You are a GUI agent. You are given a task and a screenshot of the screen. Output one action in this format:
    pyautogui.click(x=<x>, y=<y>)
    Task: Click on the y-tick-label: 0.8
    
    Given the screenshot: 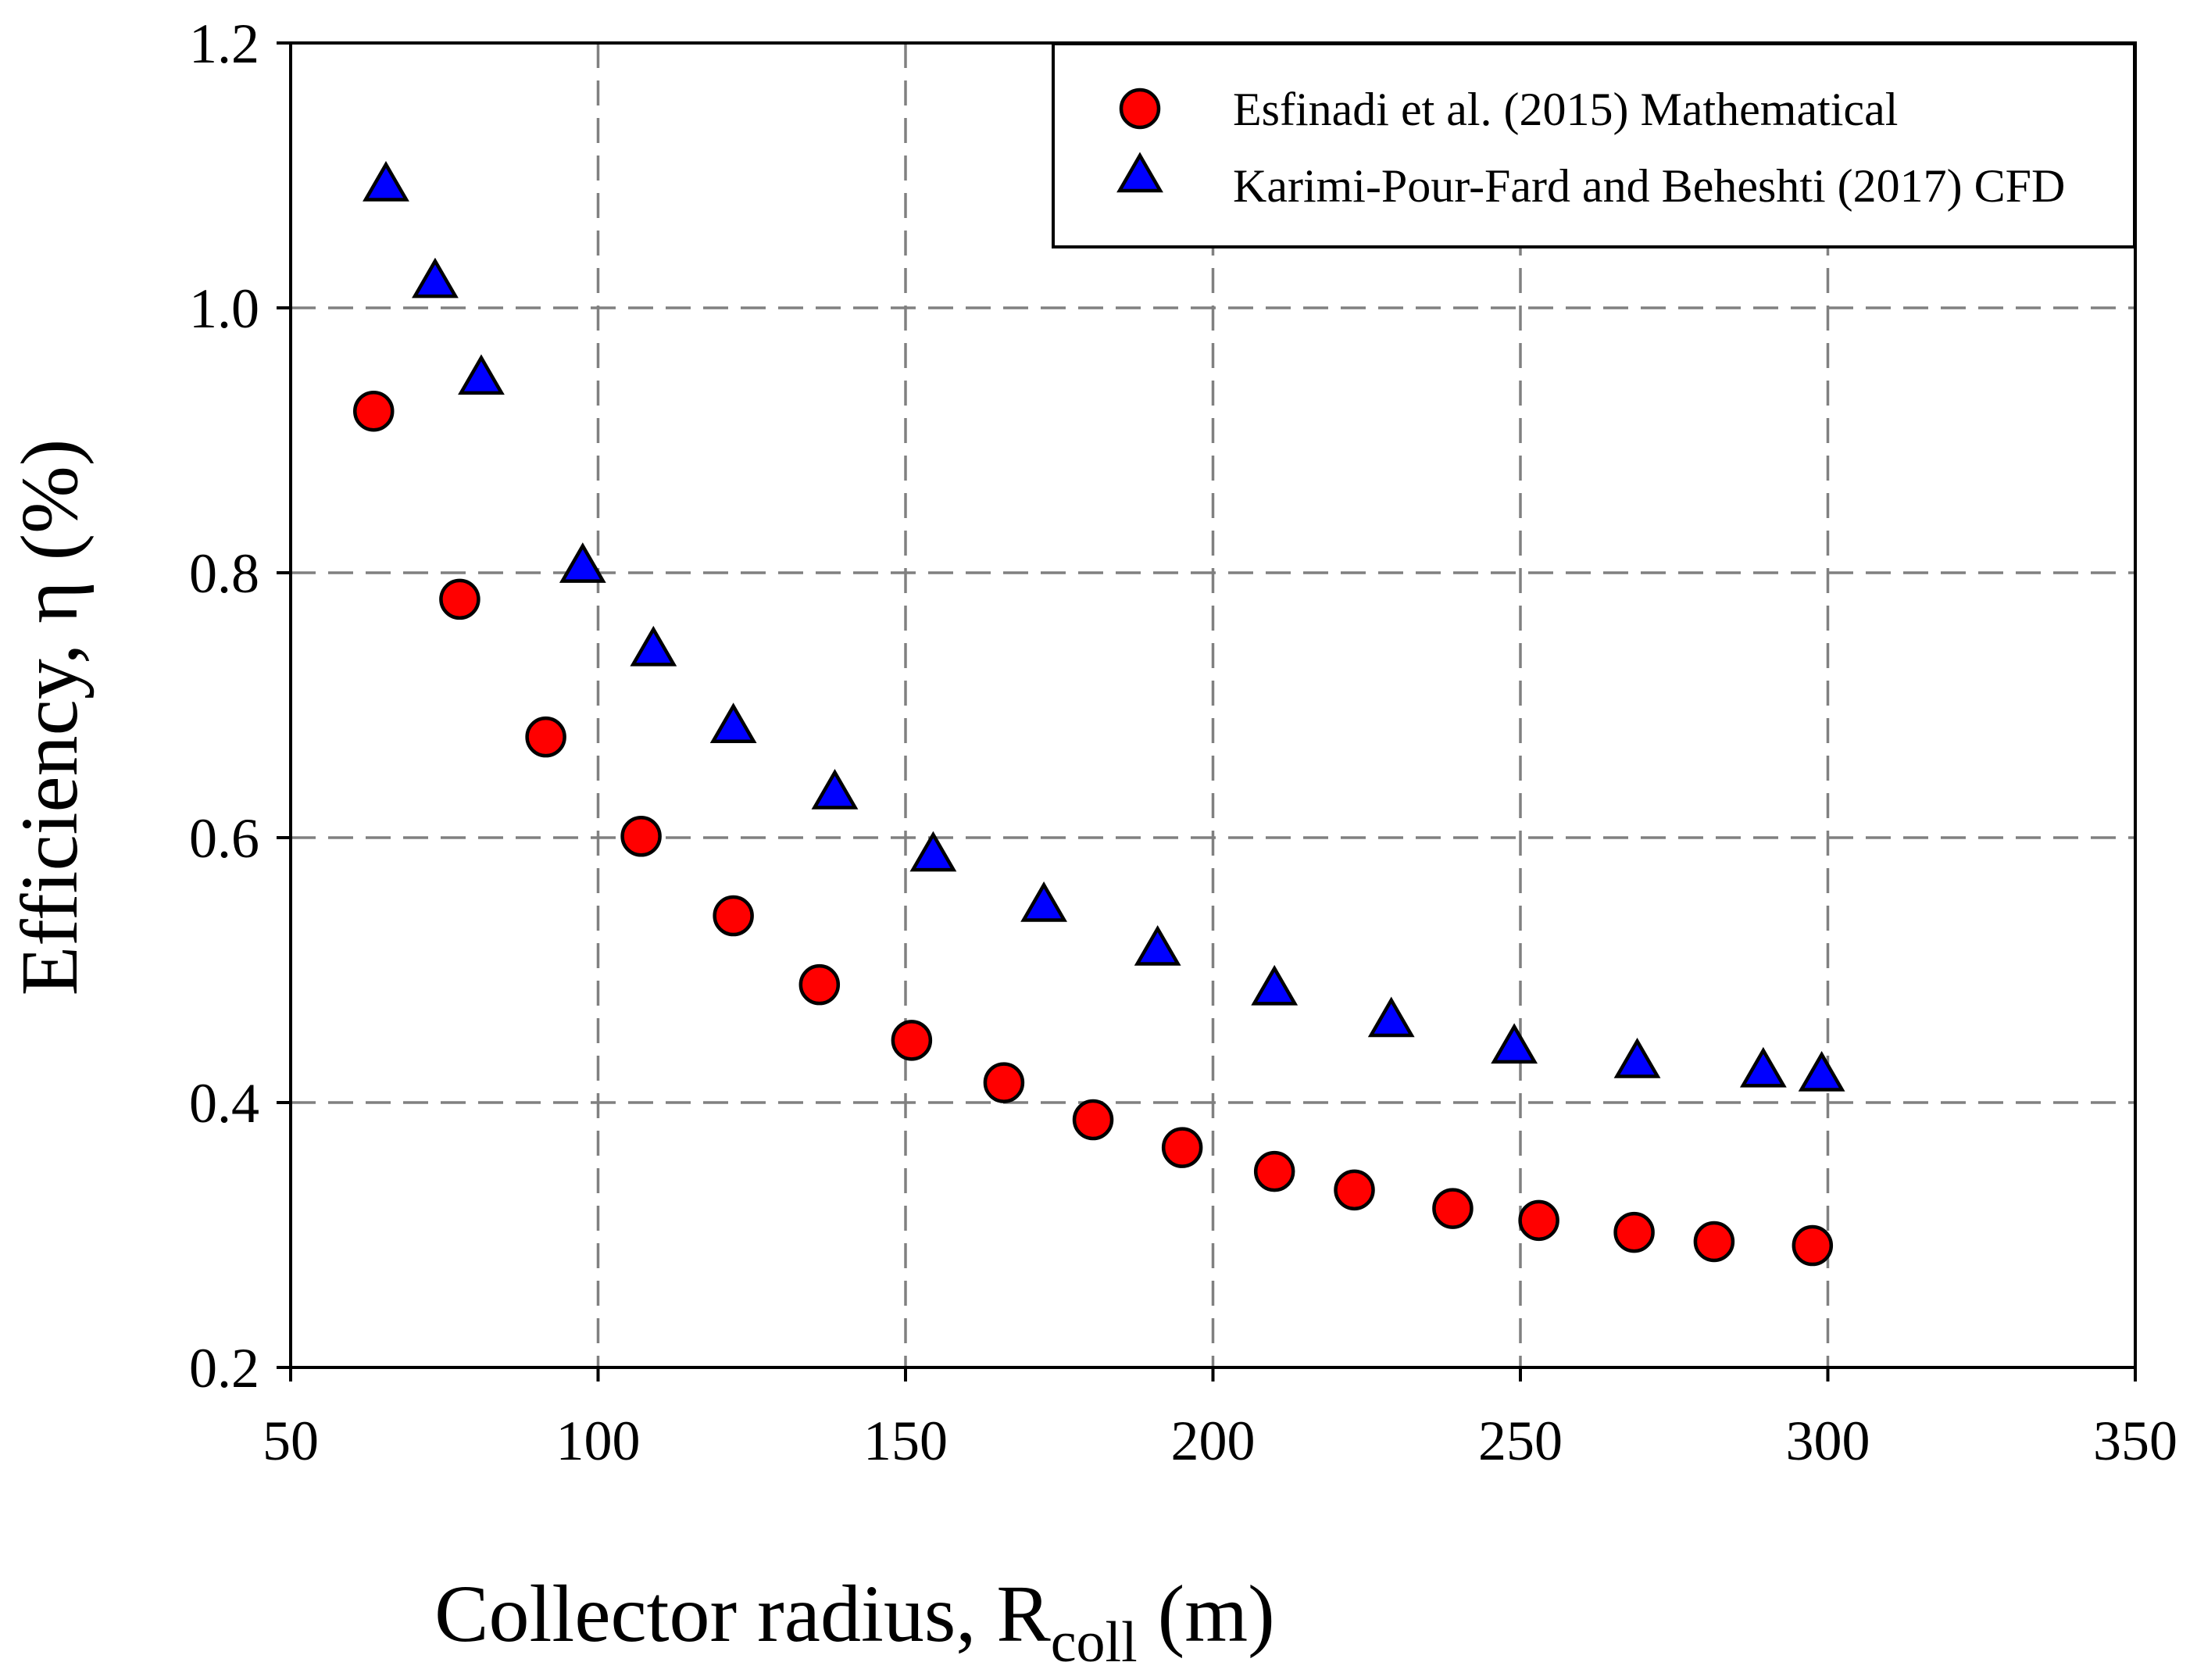 What is the action you would take?
    pyautogui.click(x=224, y=573)
    